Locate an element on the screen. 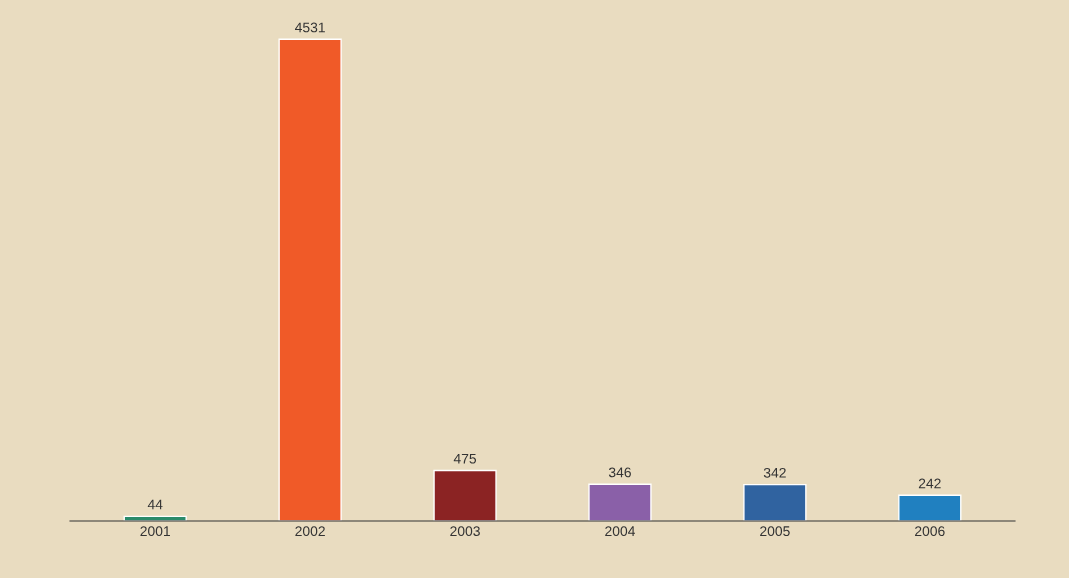  x-tick-label: 2001 is located at coordinates (155, 531).